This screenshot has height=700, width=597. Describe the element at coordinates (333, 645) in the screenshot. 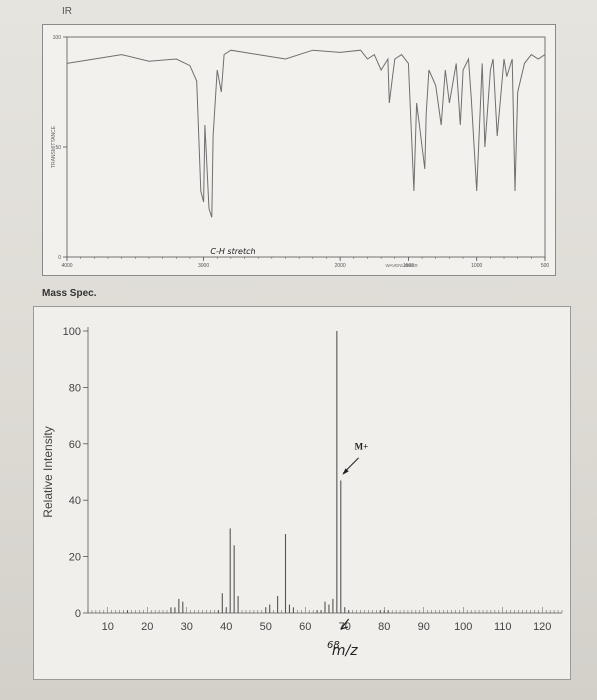

I see `ms-hand-label-68: 68` at that location.